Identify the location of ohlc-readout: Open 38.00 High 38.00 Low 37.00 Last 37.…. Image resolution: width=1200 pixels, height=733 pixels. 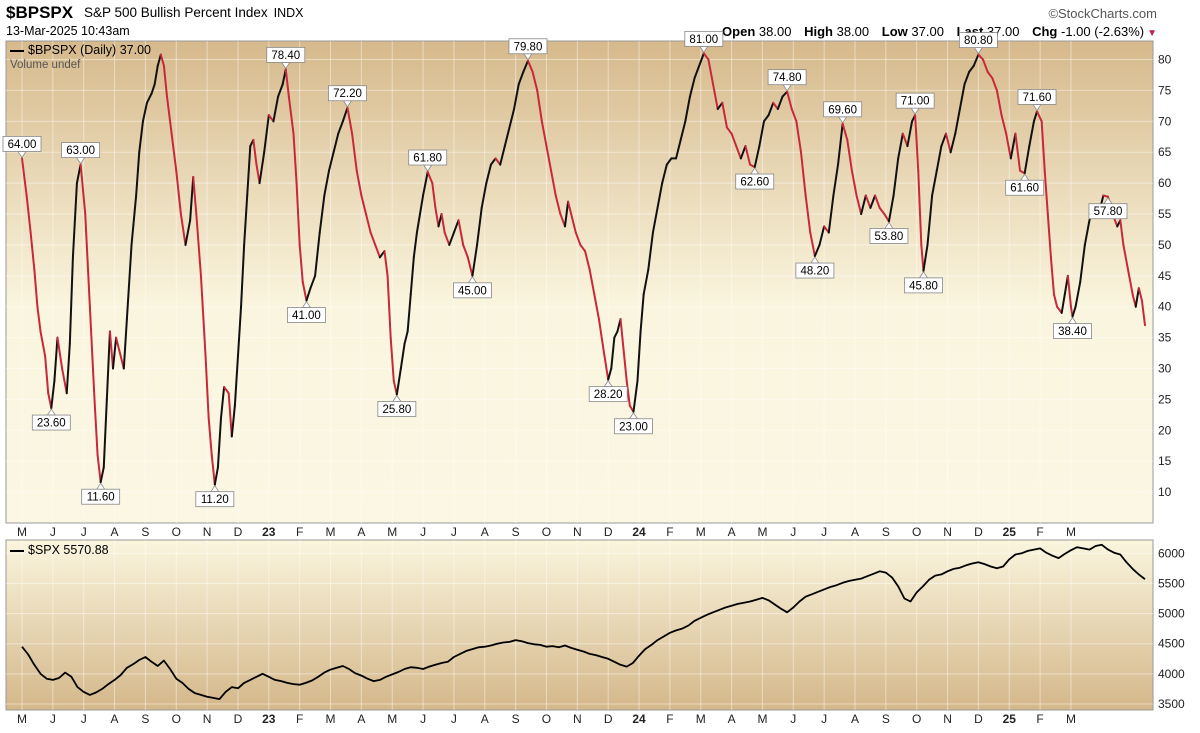
(935, 31).